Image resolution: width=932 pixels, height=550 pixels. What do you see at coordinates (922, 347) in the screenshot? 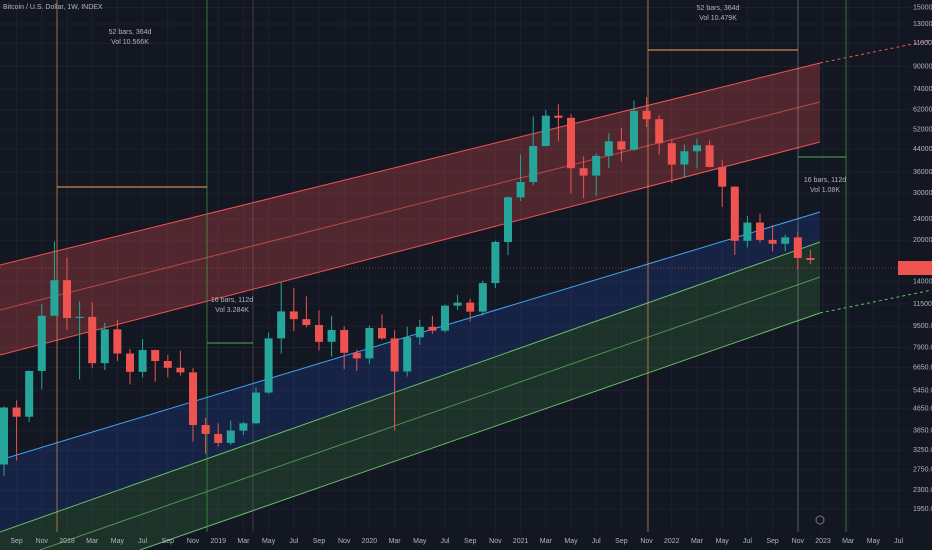
I see `y-tick-label: 7900.00` at bounding box center [922, 347].